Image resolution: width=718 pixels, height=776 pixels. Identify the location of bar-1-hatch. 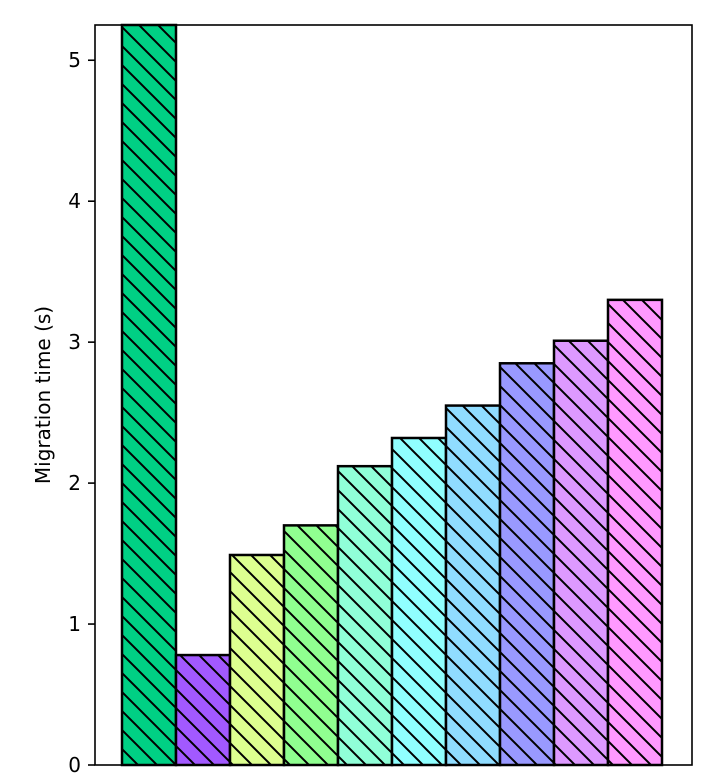
(149, 395).